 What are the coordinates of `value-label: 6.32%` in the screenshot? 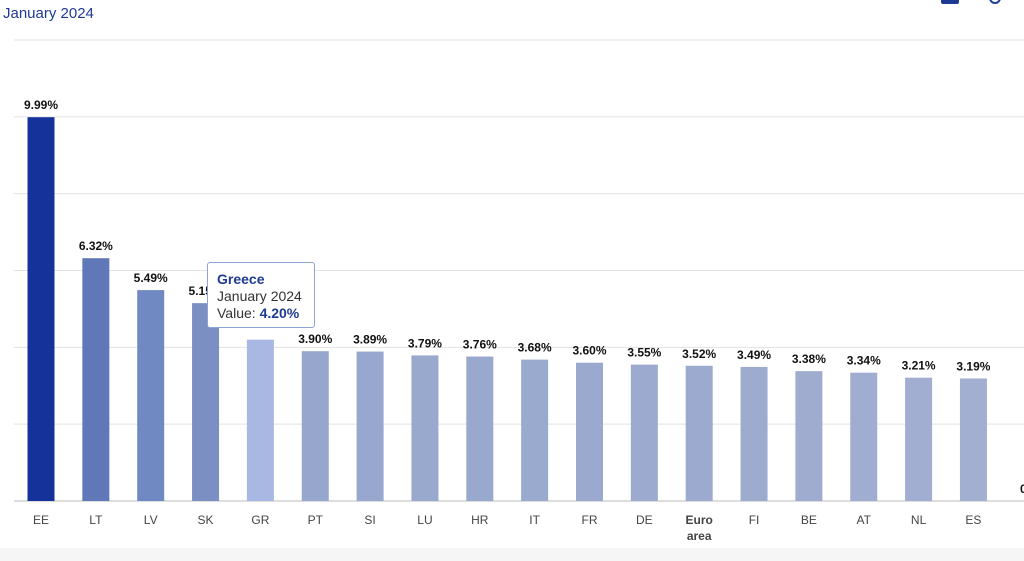 It's located at (96, 246).